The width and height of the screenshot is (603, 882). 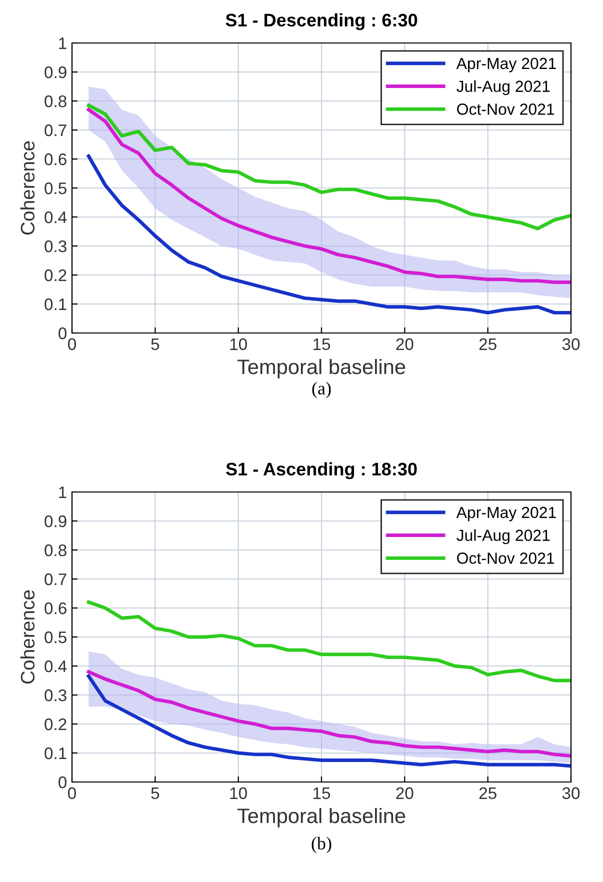 I want to click on text: (b), so click(x=322, y=845).